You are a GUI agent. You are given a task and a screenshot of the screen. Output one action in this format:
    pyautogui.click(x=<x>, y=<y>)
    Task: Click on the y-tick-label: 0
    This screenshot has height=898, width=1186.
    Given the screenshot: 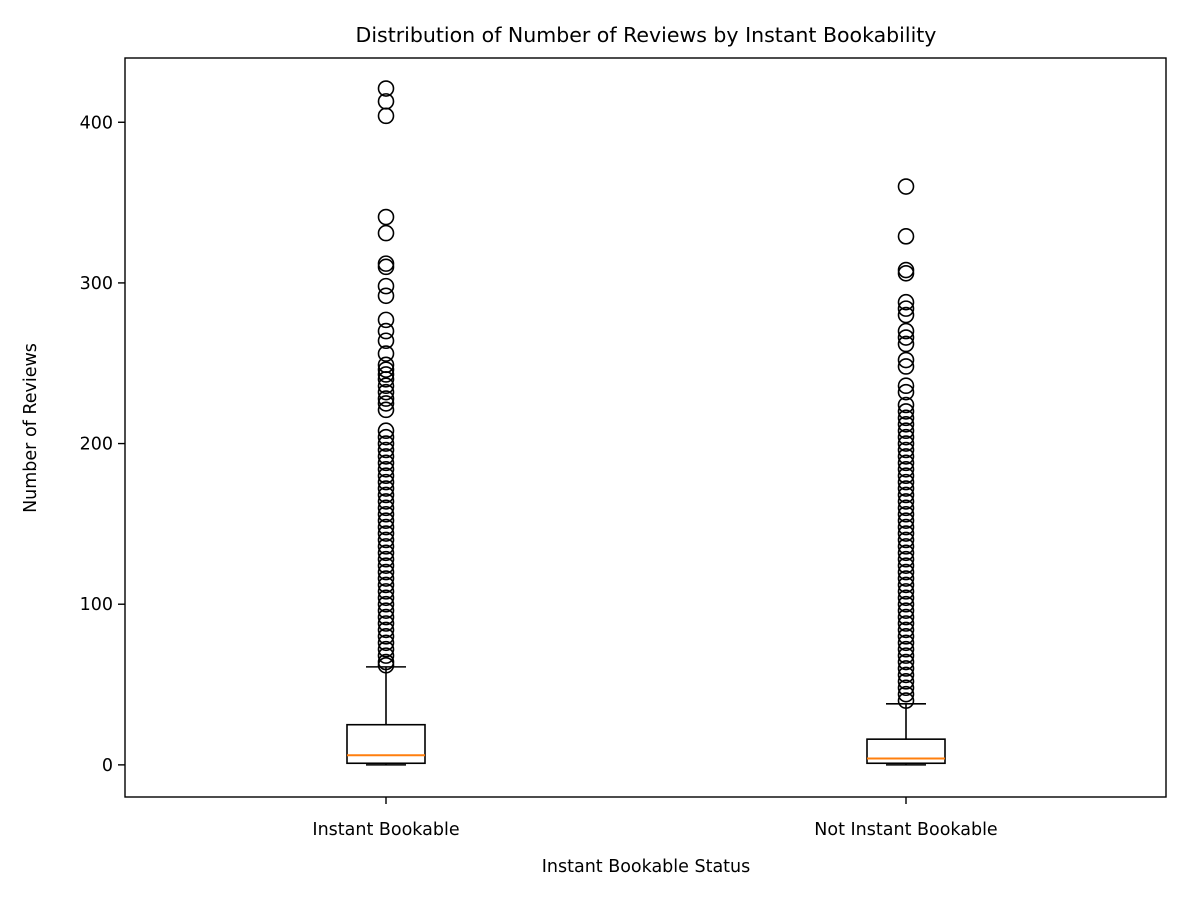 What is the action you would take?
    pyautogui.click(x=107, y=766)
    